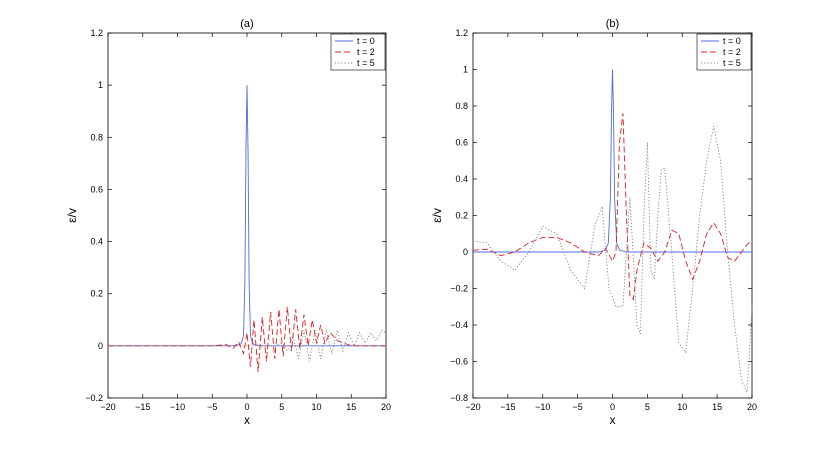 Image resolution: width=830 pixels, height=455 pixels. What do you see at coordinates (437, 215) in the screenshot?
I see `y-axis-label-b: ε/v` at bounding box center [437, 215].